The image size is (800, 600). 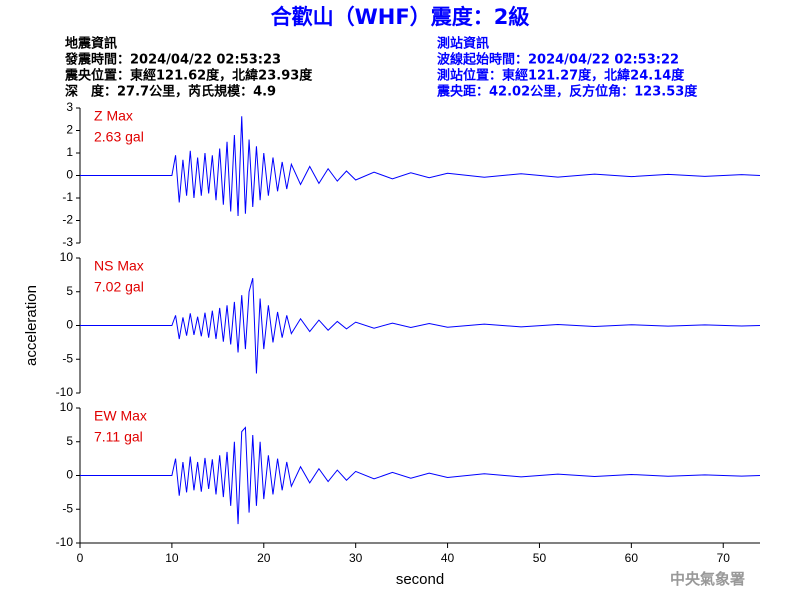 I want to click on max-label: NS Max, so click(x=119, y=266).